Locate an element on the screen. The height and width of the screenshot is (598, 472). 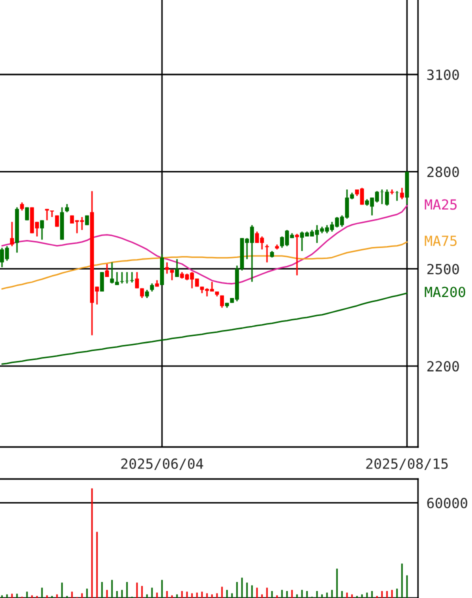
x-tick-label: 2025/06/04 is located at coordinates (162, 464).